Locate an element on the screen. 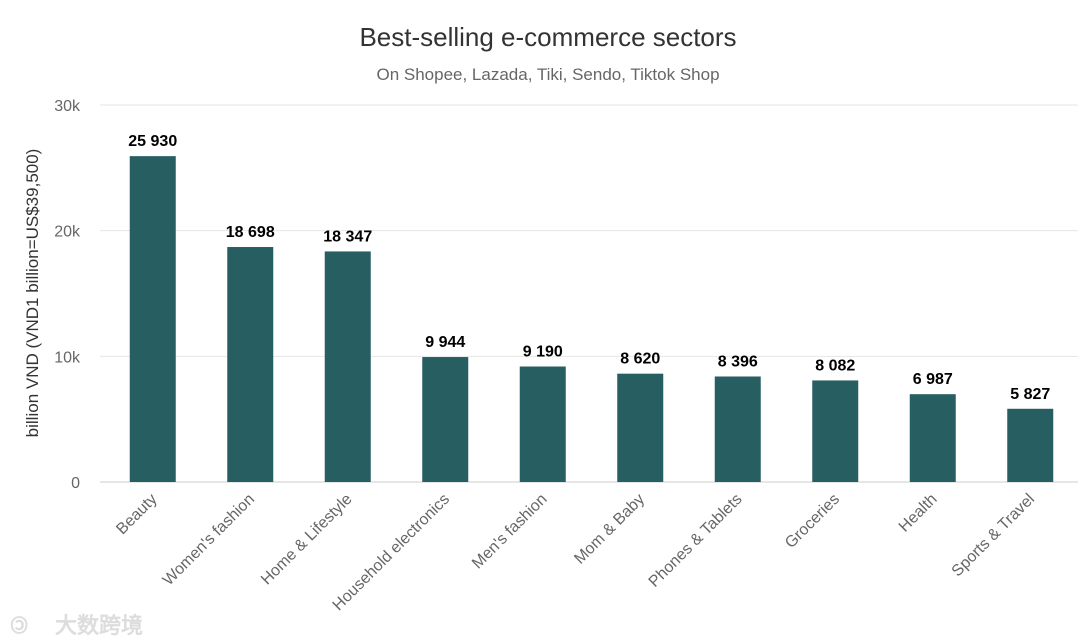  data-label: 18 347 is located at coordinates (347, 236).